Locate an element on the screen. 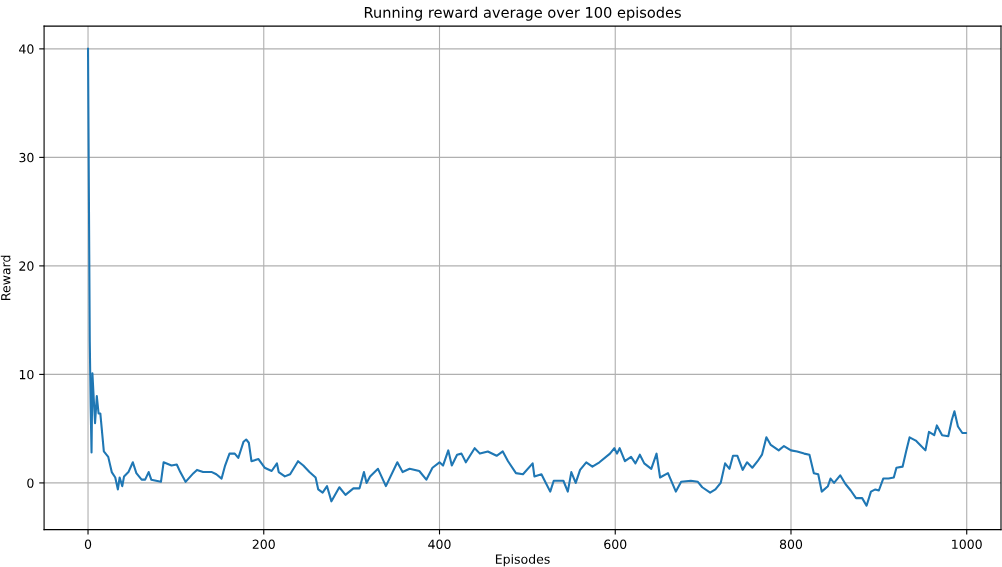  x-tick-label: 600 is located at coordinates (615, 544).